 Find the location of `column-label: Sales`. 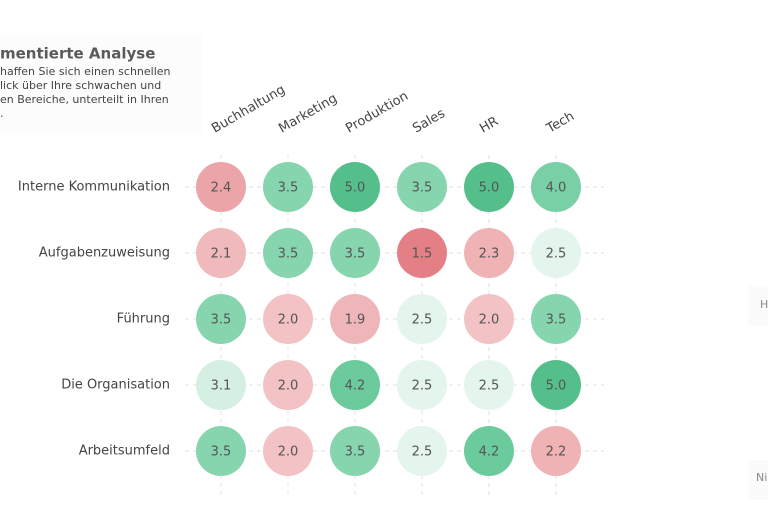

column-label: Sales is located at coordinates (429, 121).